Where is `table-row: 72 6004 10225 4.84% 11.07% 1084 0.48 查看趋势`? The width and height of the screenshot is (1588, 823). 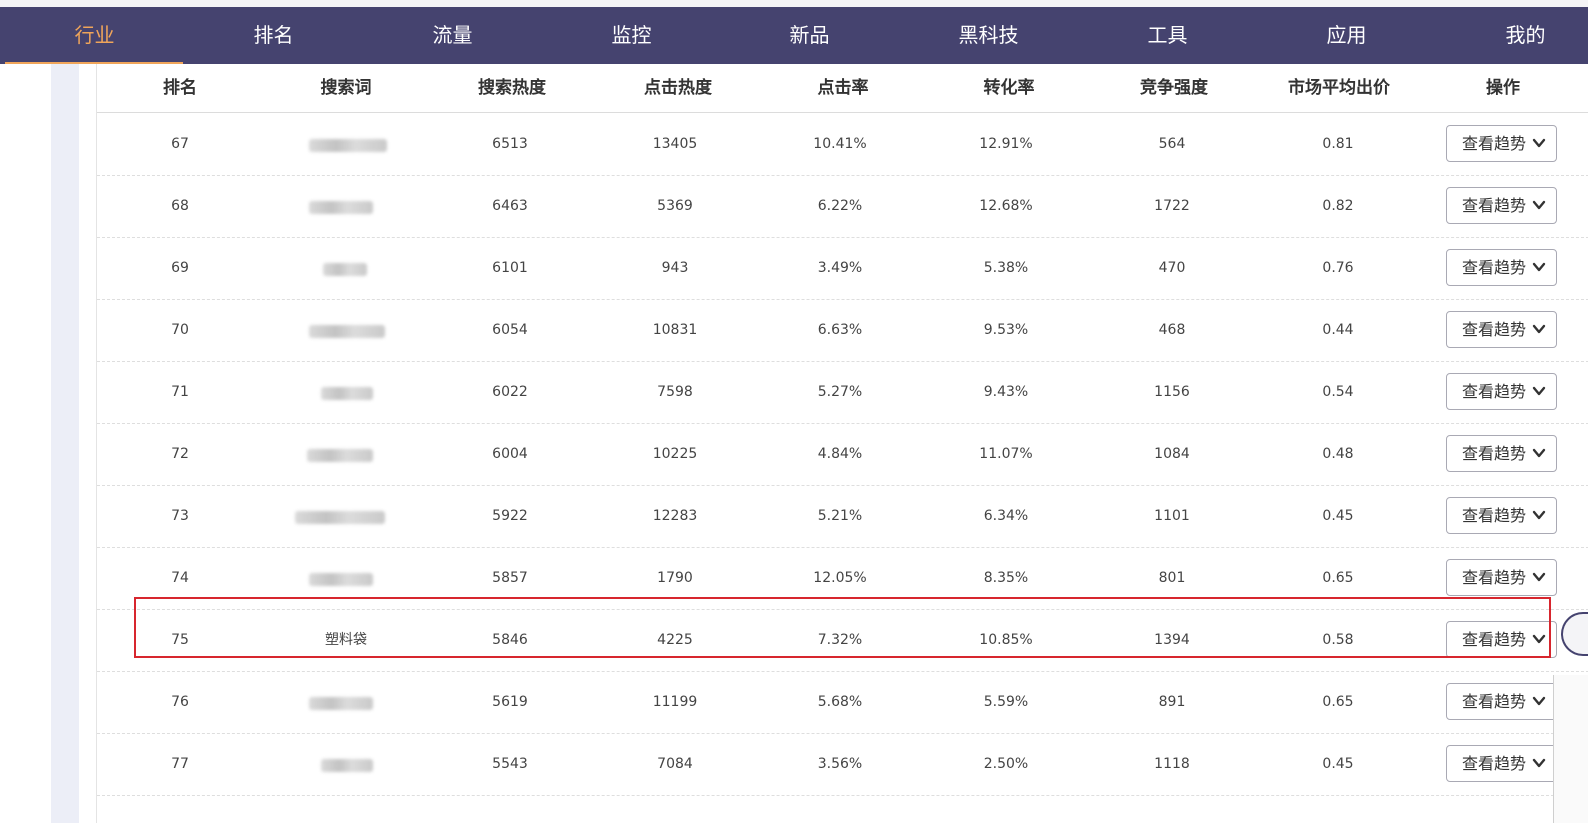 table-row: 72 6004 10225 4.84% 11.07% 1084 0.48 查看趋势 is located at coordinates (842, 454).